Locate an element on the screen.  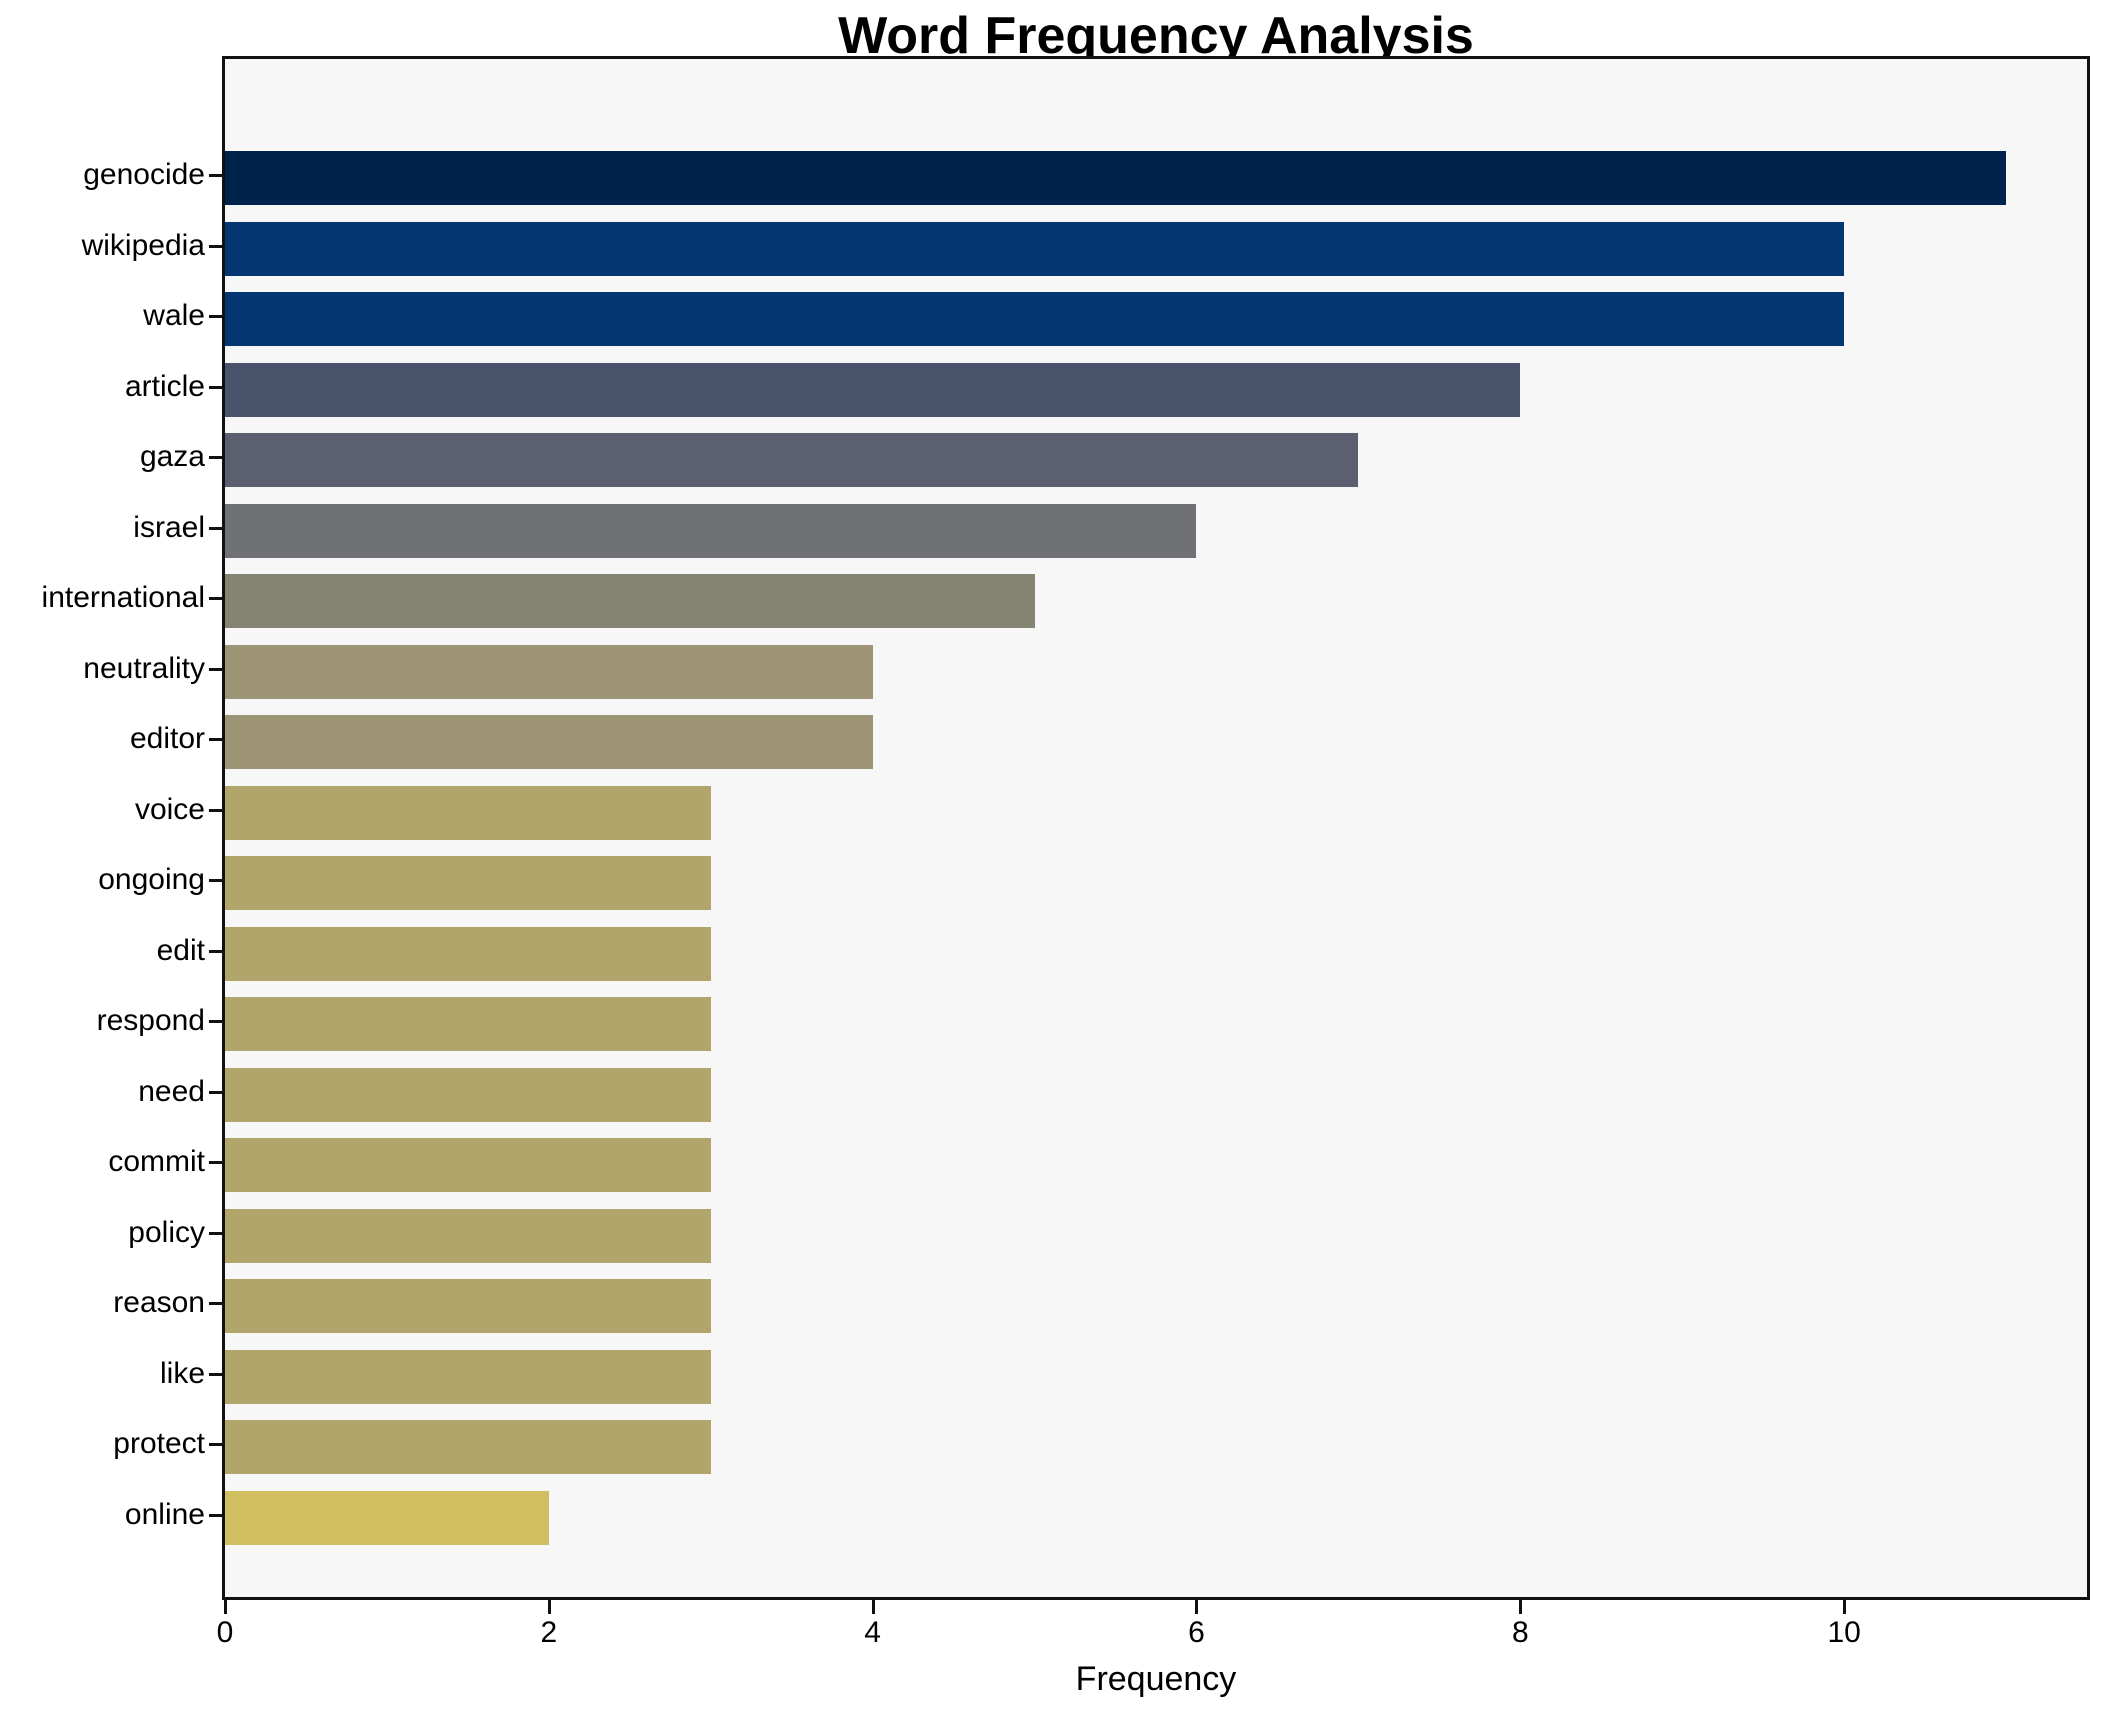
x-tick-label-0: 0 is located at coordinates (225, 1632).